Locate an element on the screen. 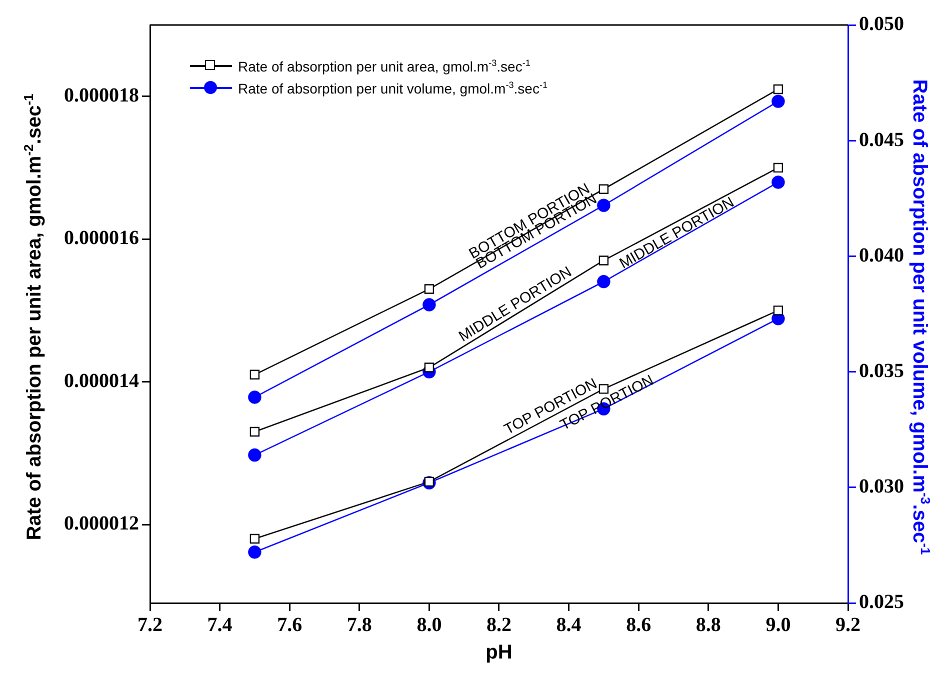  y2-tick-label: 0.050 is located at coordinates (881, 24).